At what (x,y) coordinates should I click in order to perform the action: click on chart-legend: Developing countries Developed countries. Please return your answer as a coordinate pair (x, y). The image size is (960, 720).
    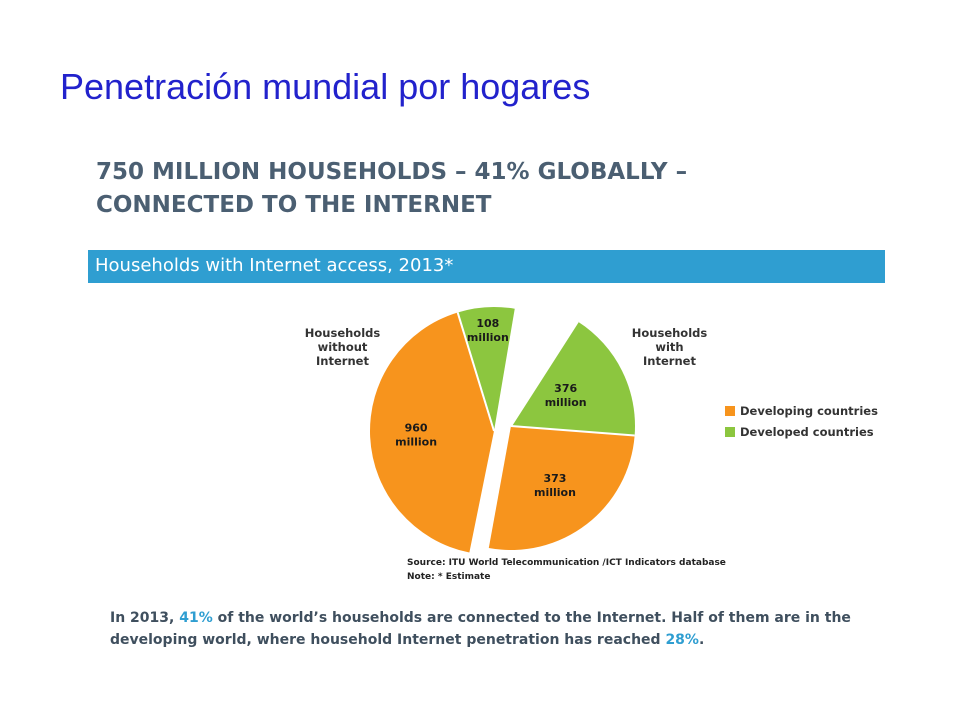
    Looking at the image, I should click on (801, 421).